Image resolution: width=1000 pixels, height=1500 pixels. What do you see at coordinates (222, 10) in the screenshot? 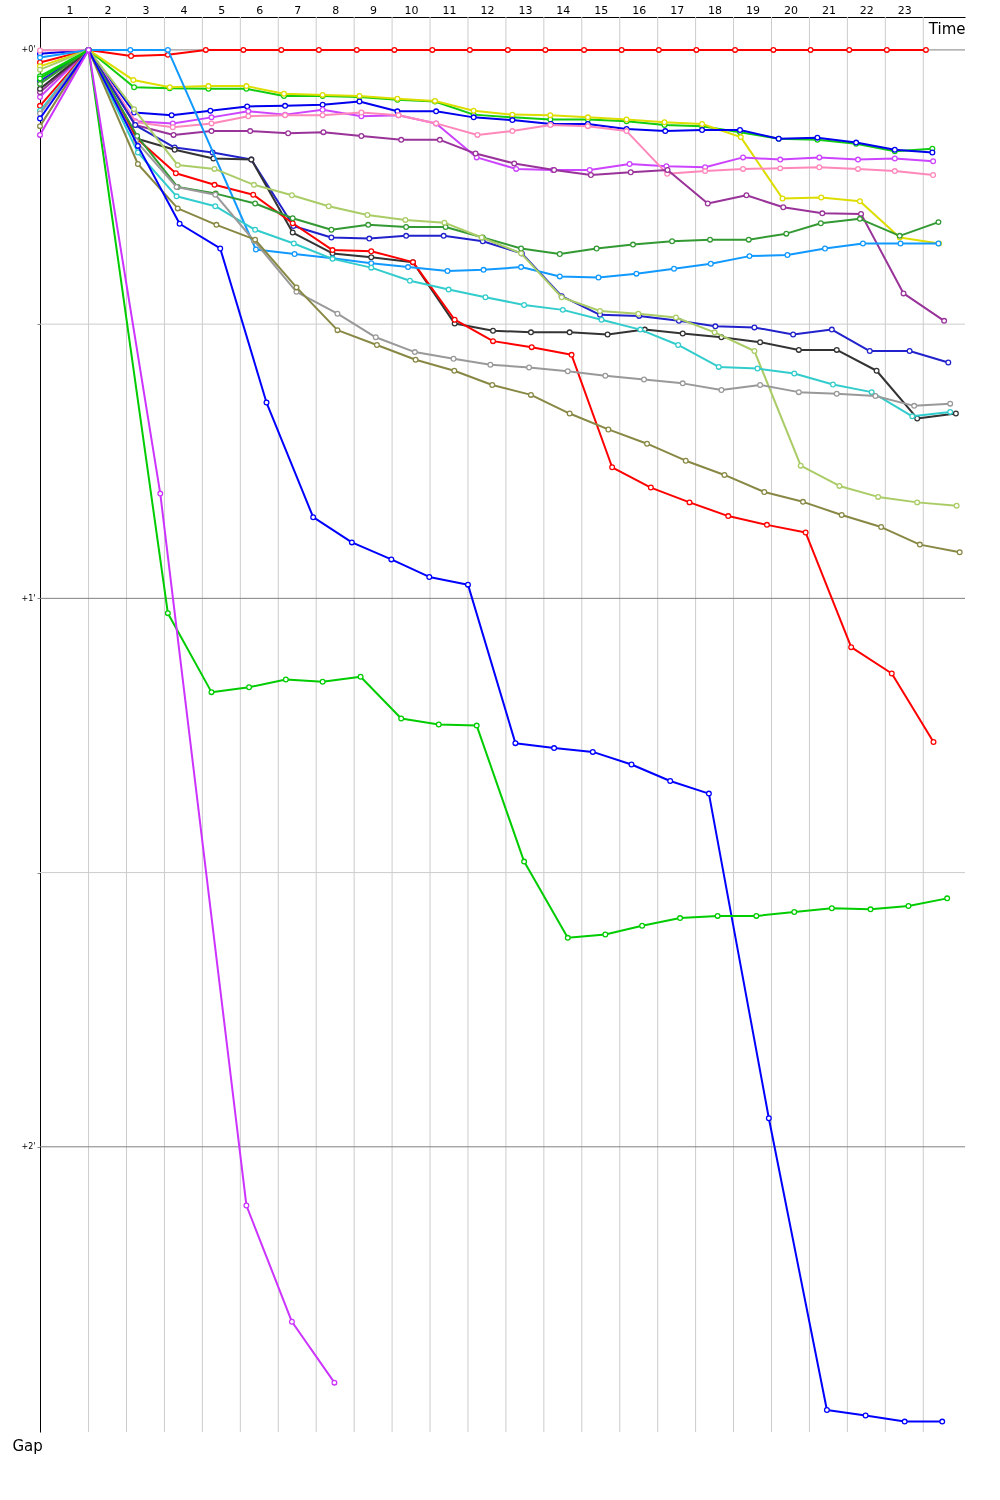
I see `x-tick-label: 5` at bounding box center [222, 10].